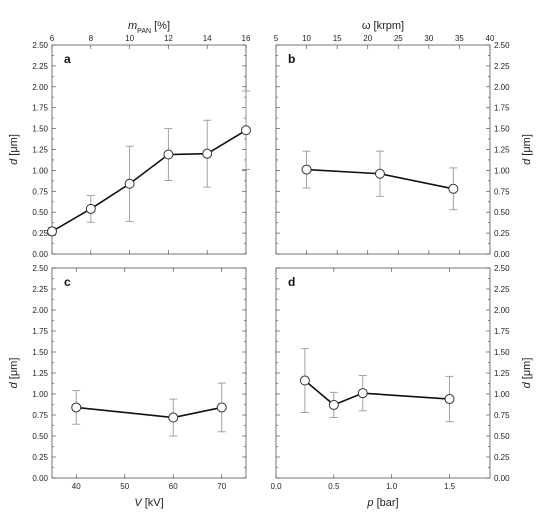  Describe the element at coordinates (428, 38) in the screenshot. I see `x-tick-label: 30` at that location.